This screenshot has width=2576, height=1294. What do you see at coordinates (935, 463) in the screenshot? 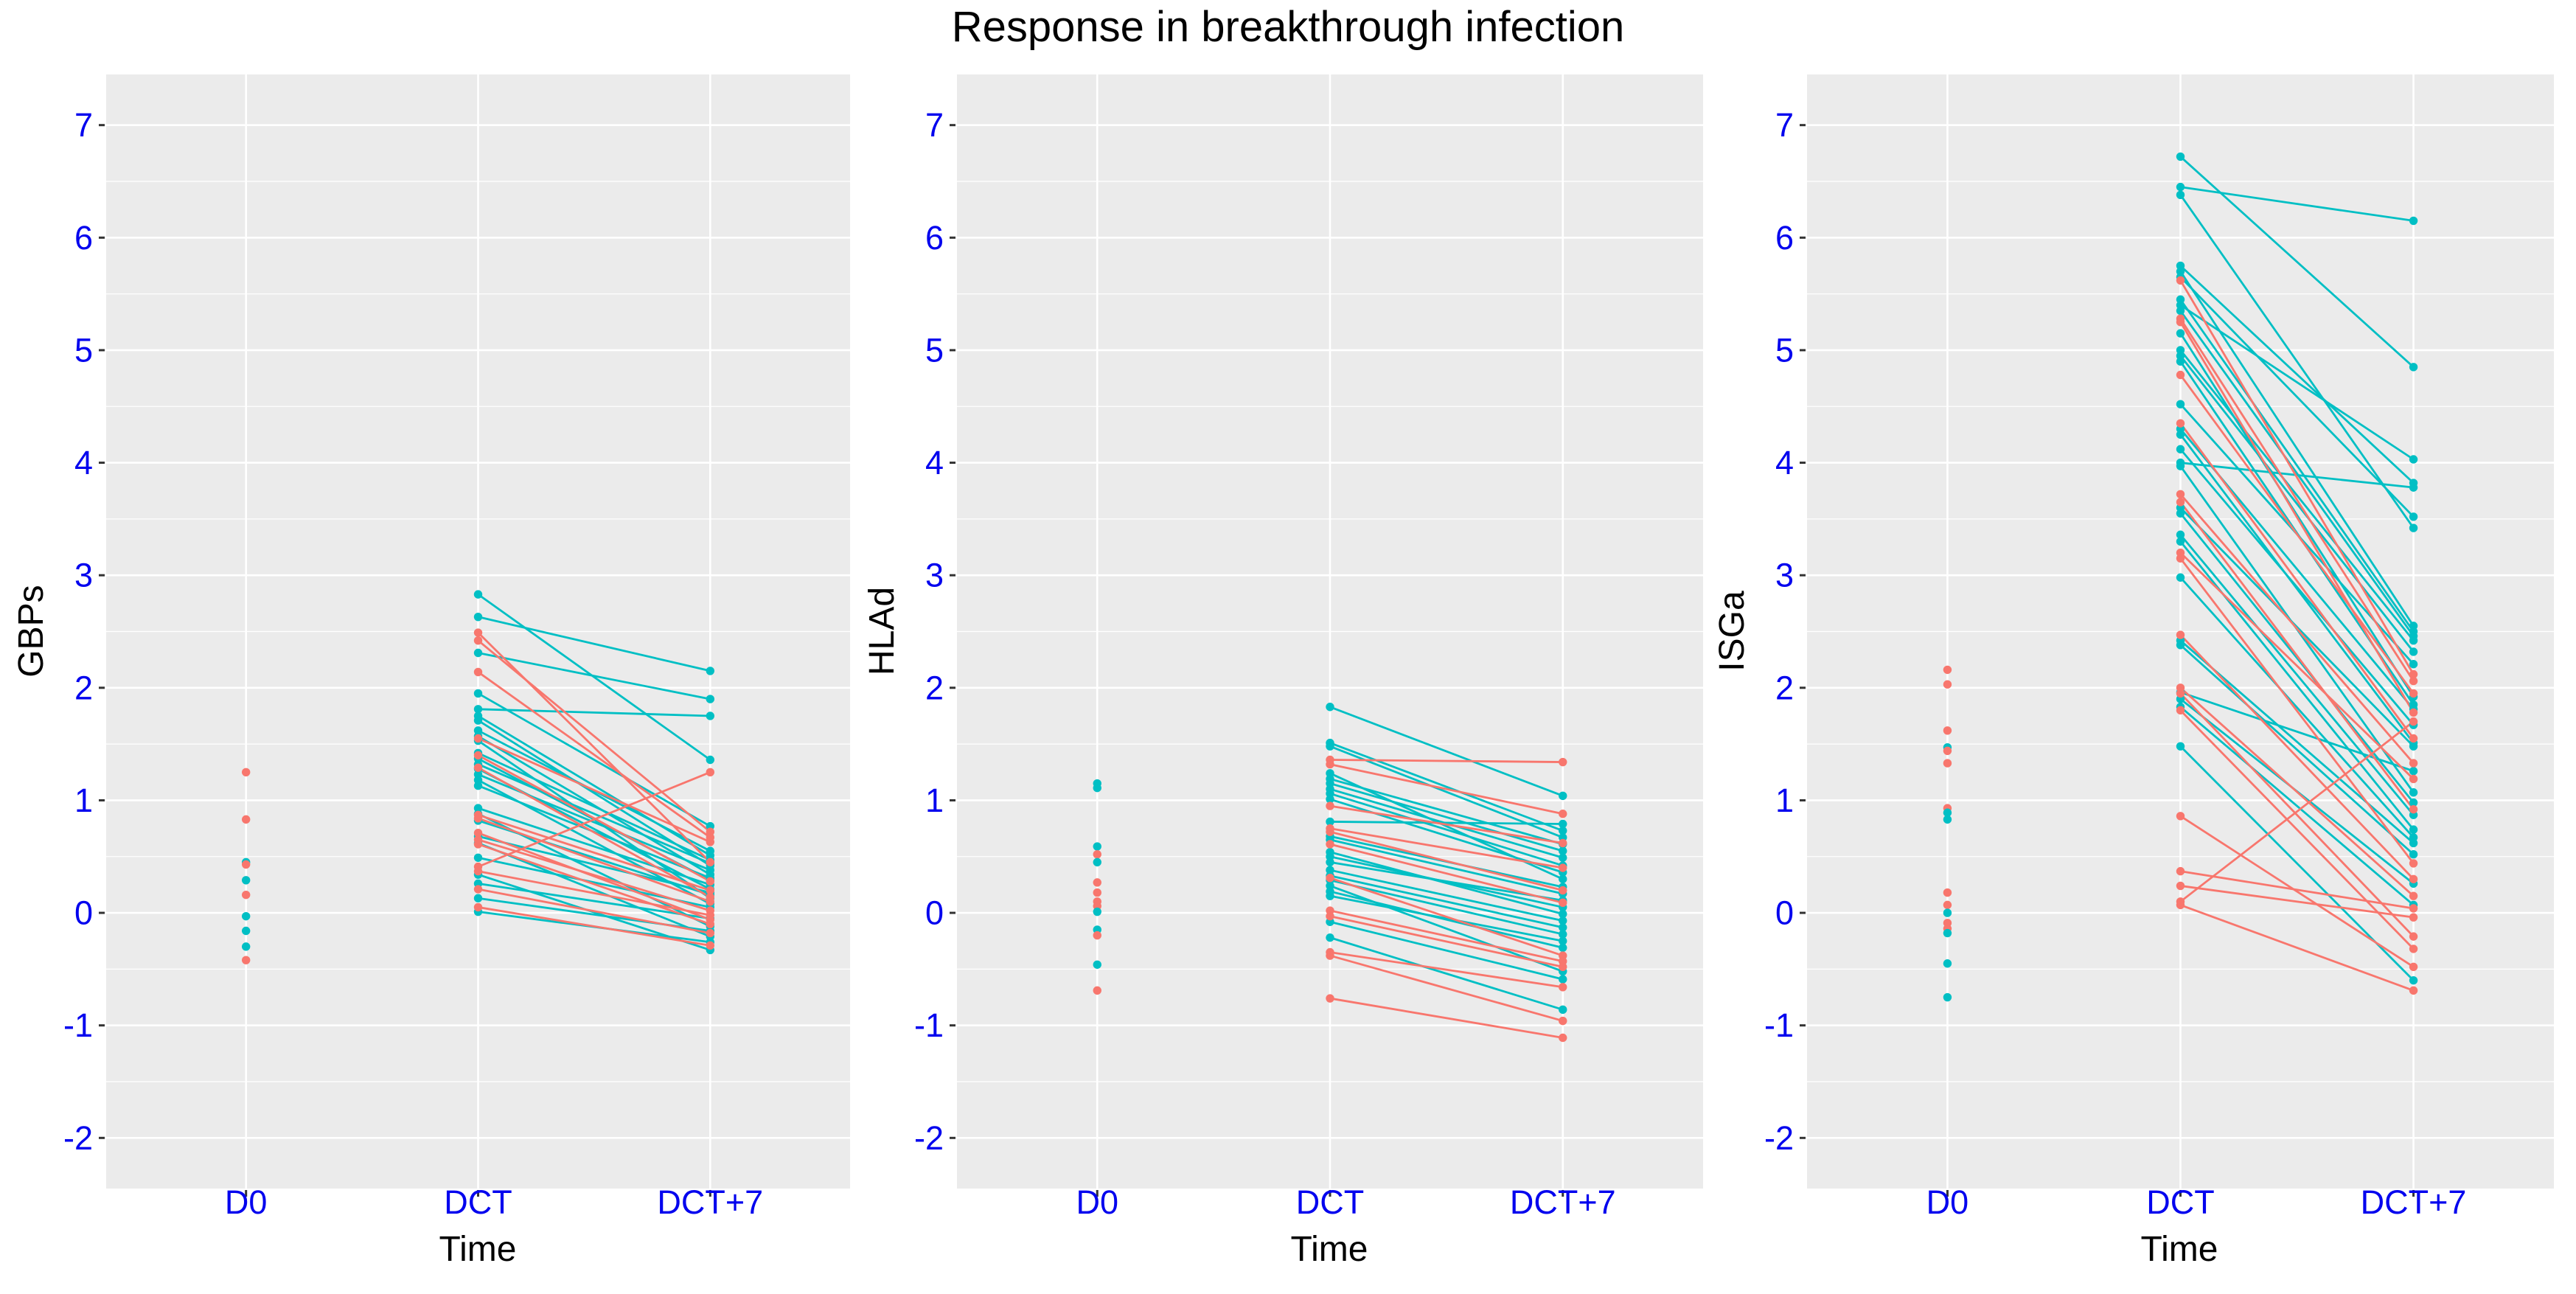
I see `y-tick-label: 4` at bounding box center [935, 463].